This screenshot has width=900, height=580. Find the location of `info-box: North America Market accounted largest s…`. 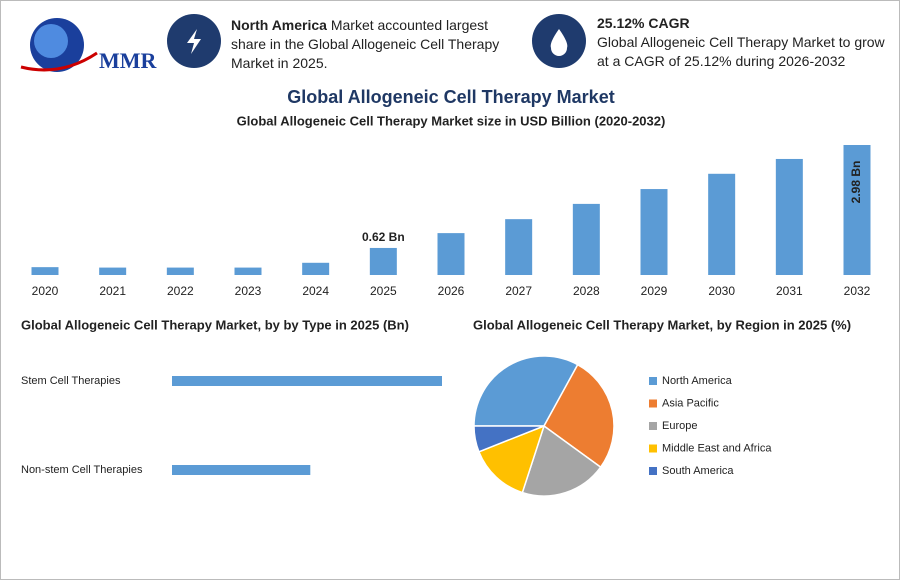

info-box: North America Market accounted largest s… is located at coordinates (371, 44).